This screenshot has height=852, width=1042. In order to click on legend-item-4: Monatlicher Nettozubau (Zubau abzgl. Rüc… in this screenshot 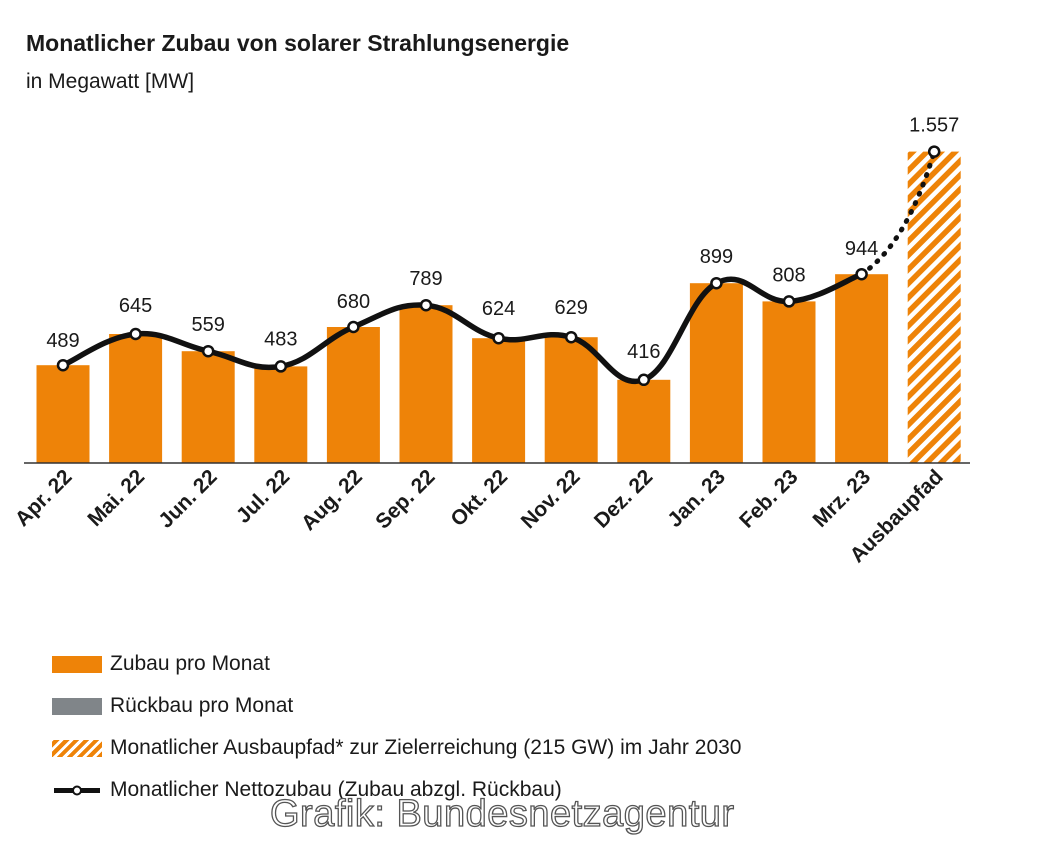, I will do `click(396, 790)`.